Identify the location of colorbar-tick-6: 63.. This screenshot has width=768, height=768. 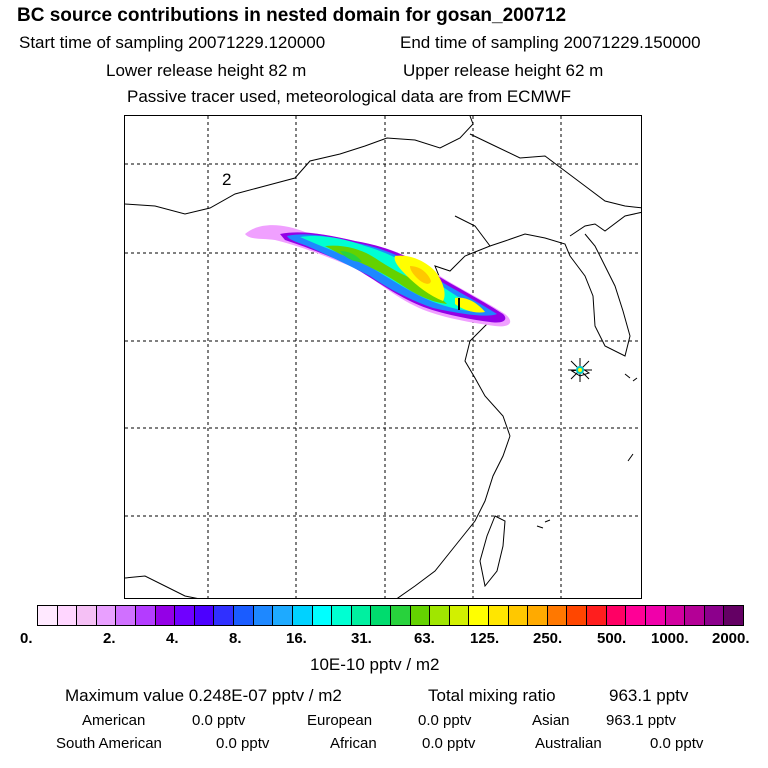
(424, 638).